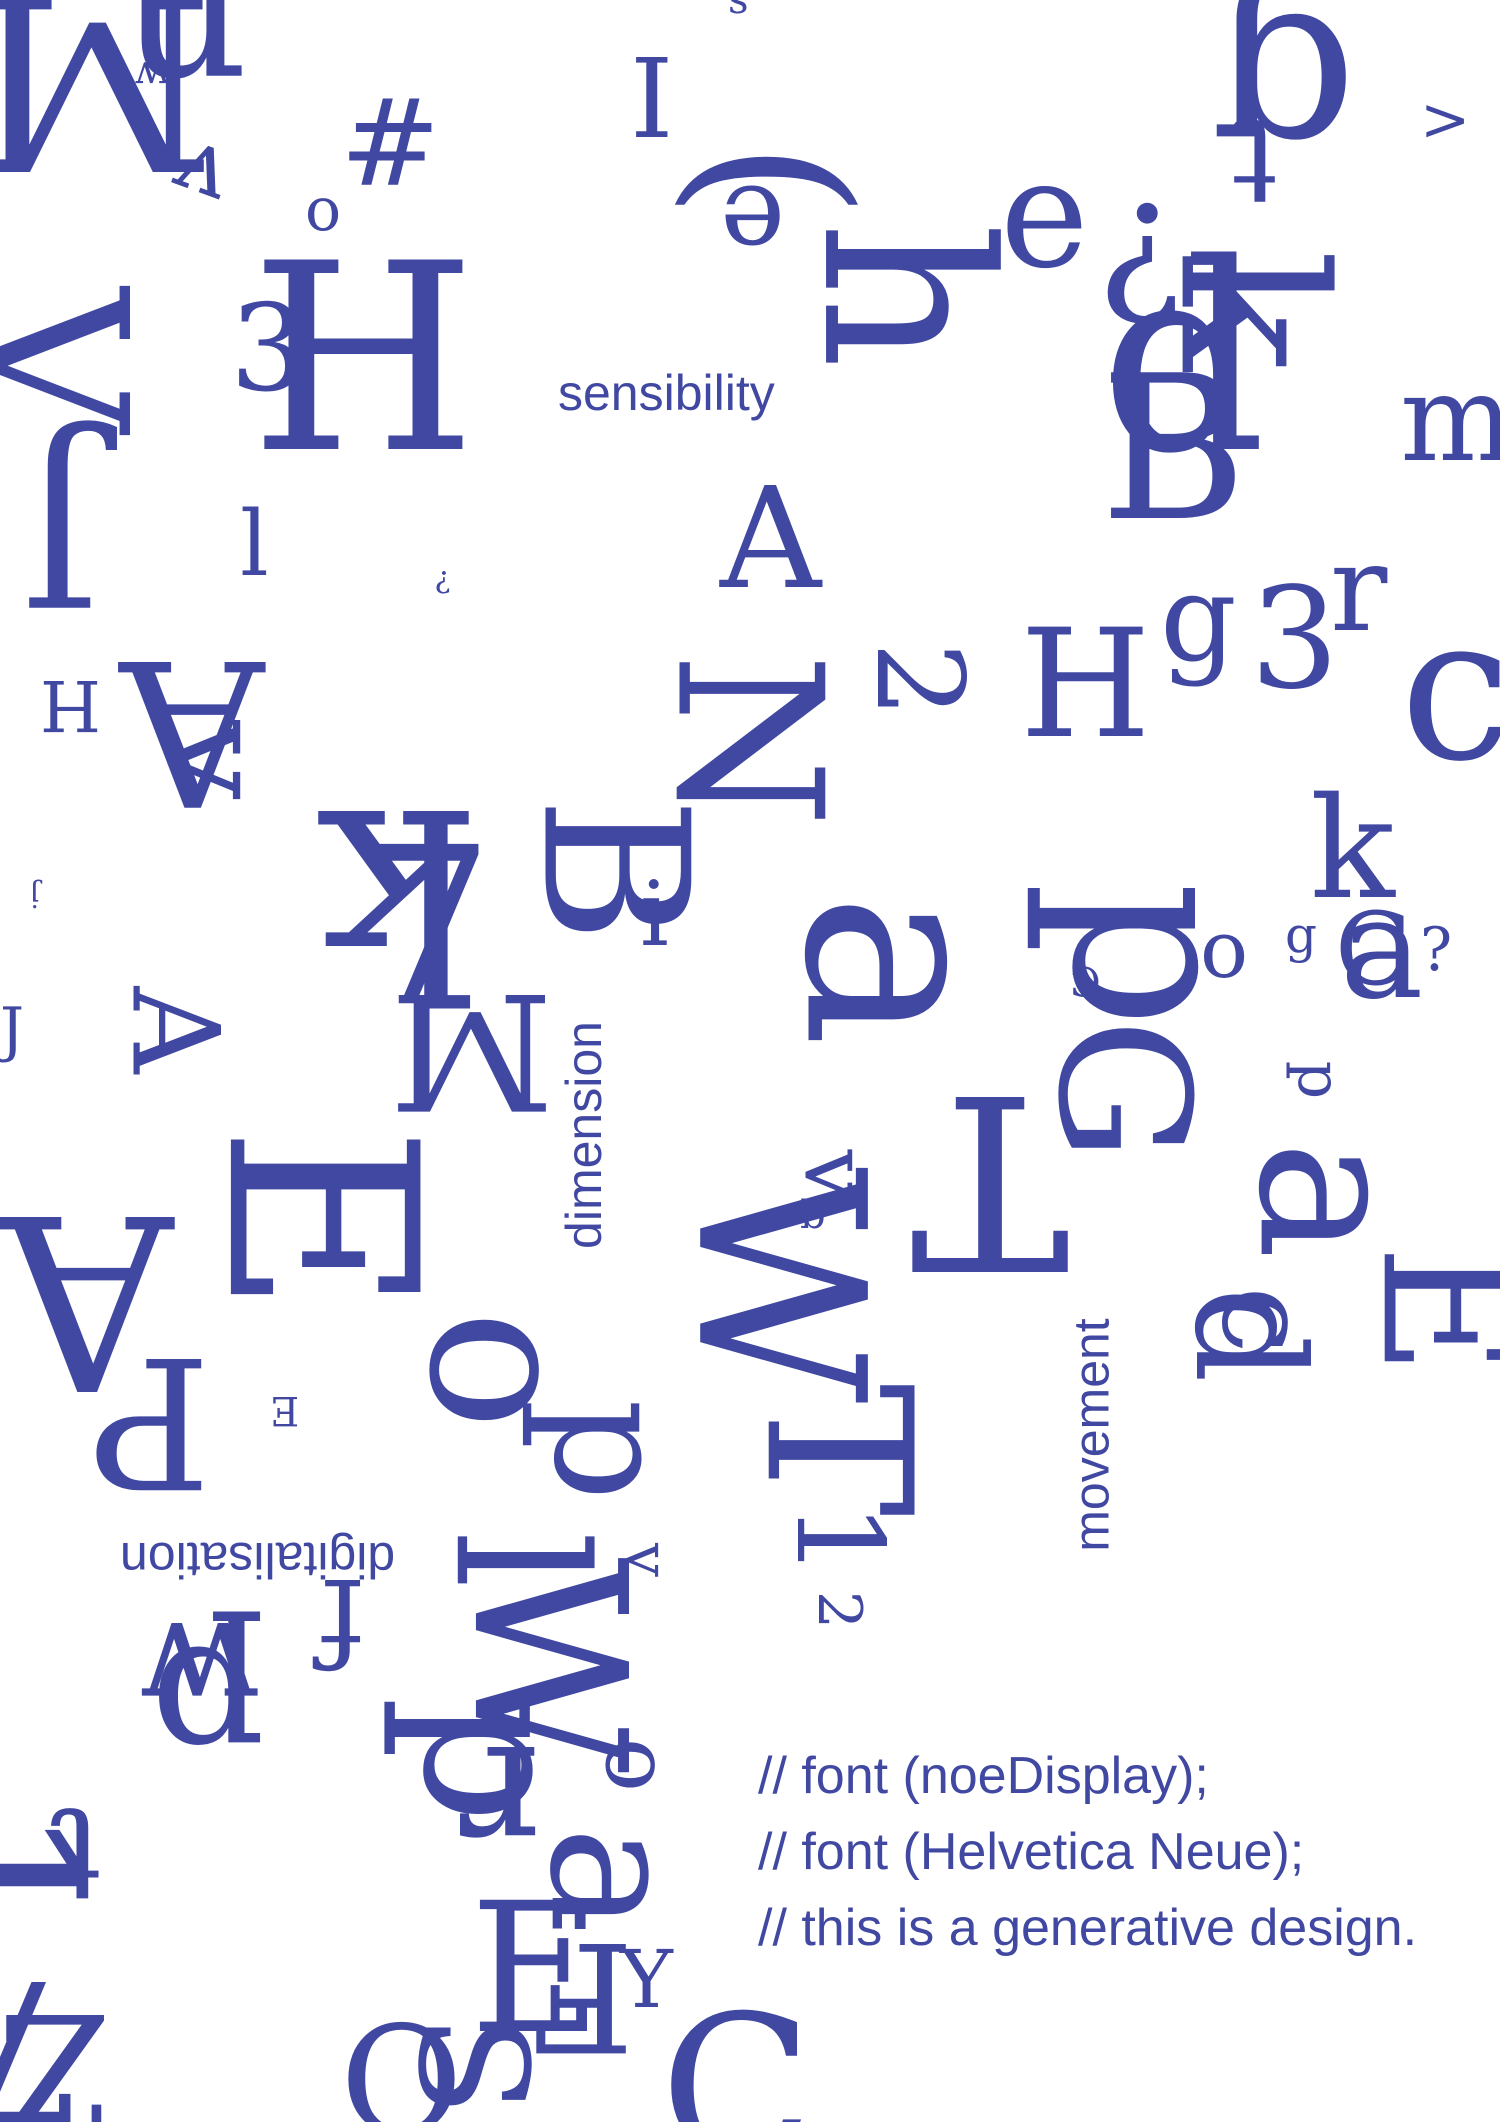  I want to click on glyph: r, so click(1359, 589).